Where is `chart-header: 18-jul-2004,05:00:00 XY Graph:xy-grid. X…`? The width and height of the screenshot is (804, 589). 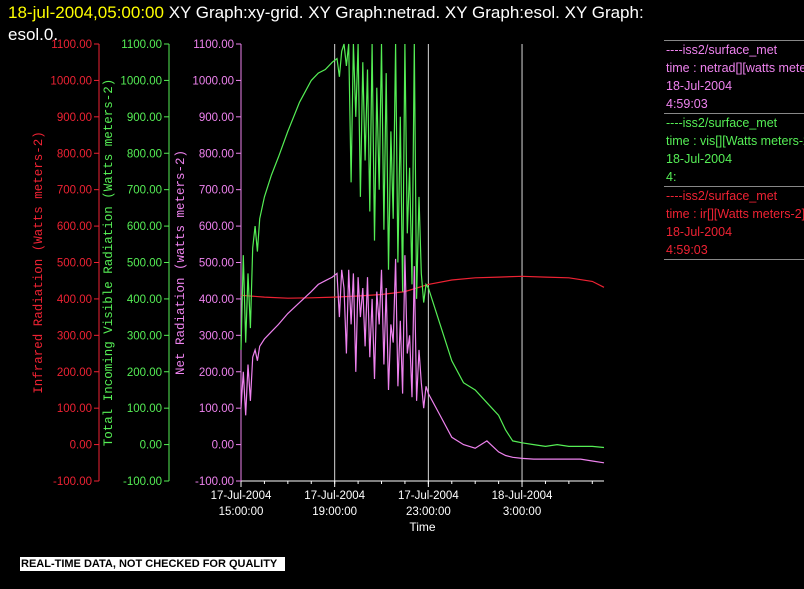 chart-header: 18-jul-2004,05:00:00 XY Graph:xy-grid. X… is located at coordinates (403, 24).